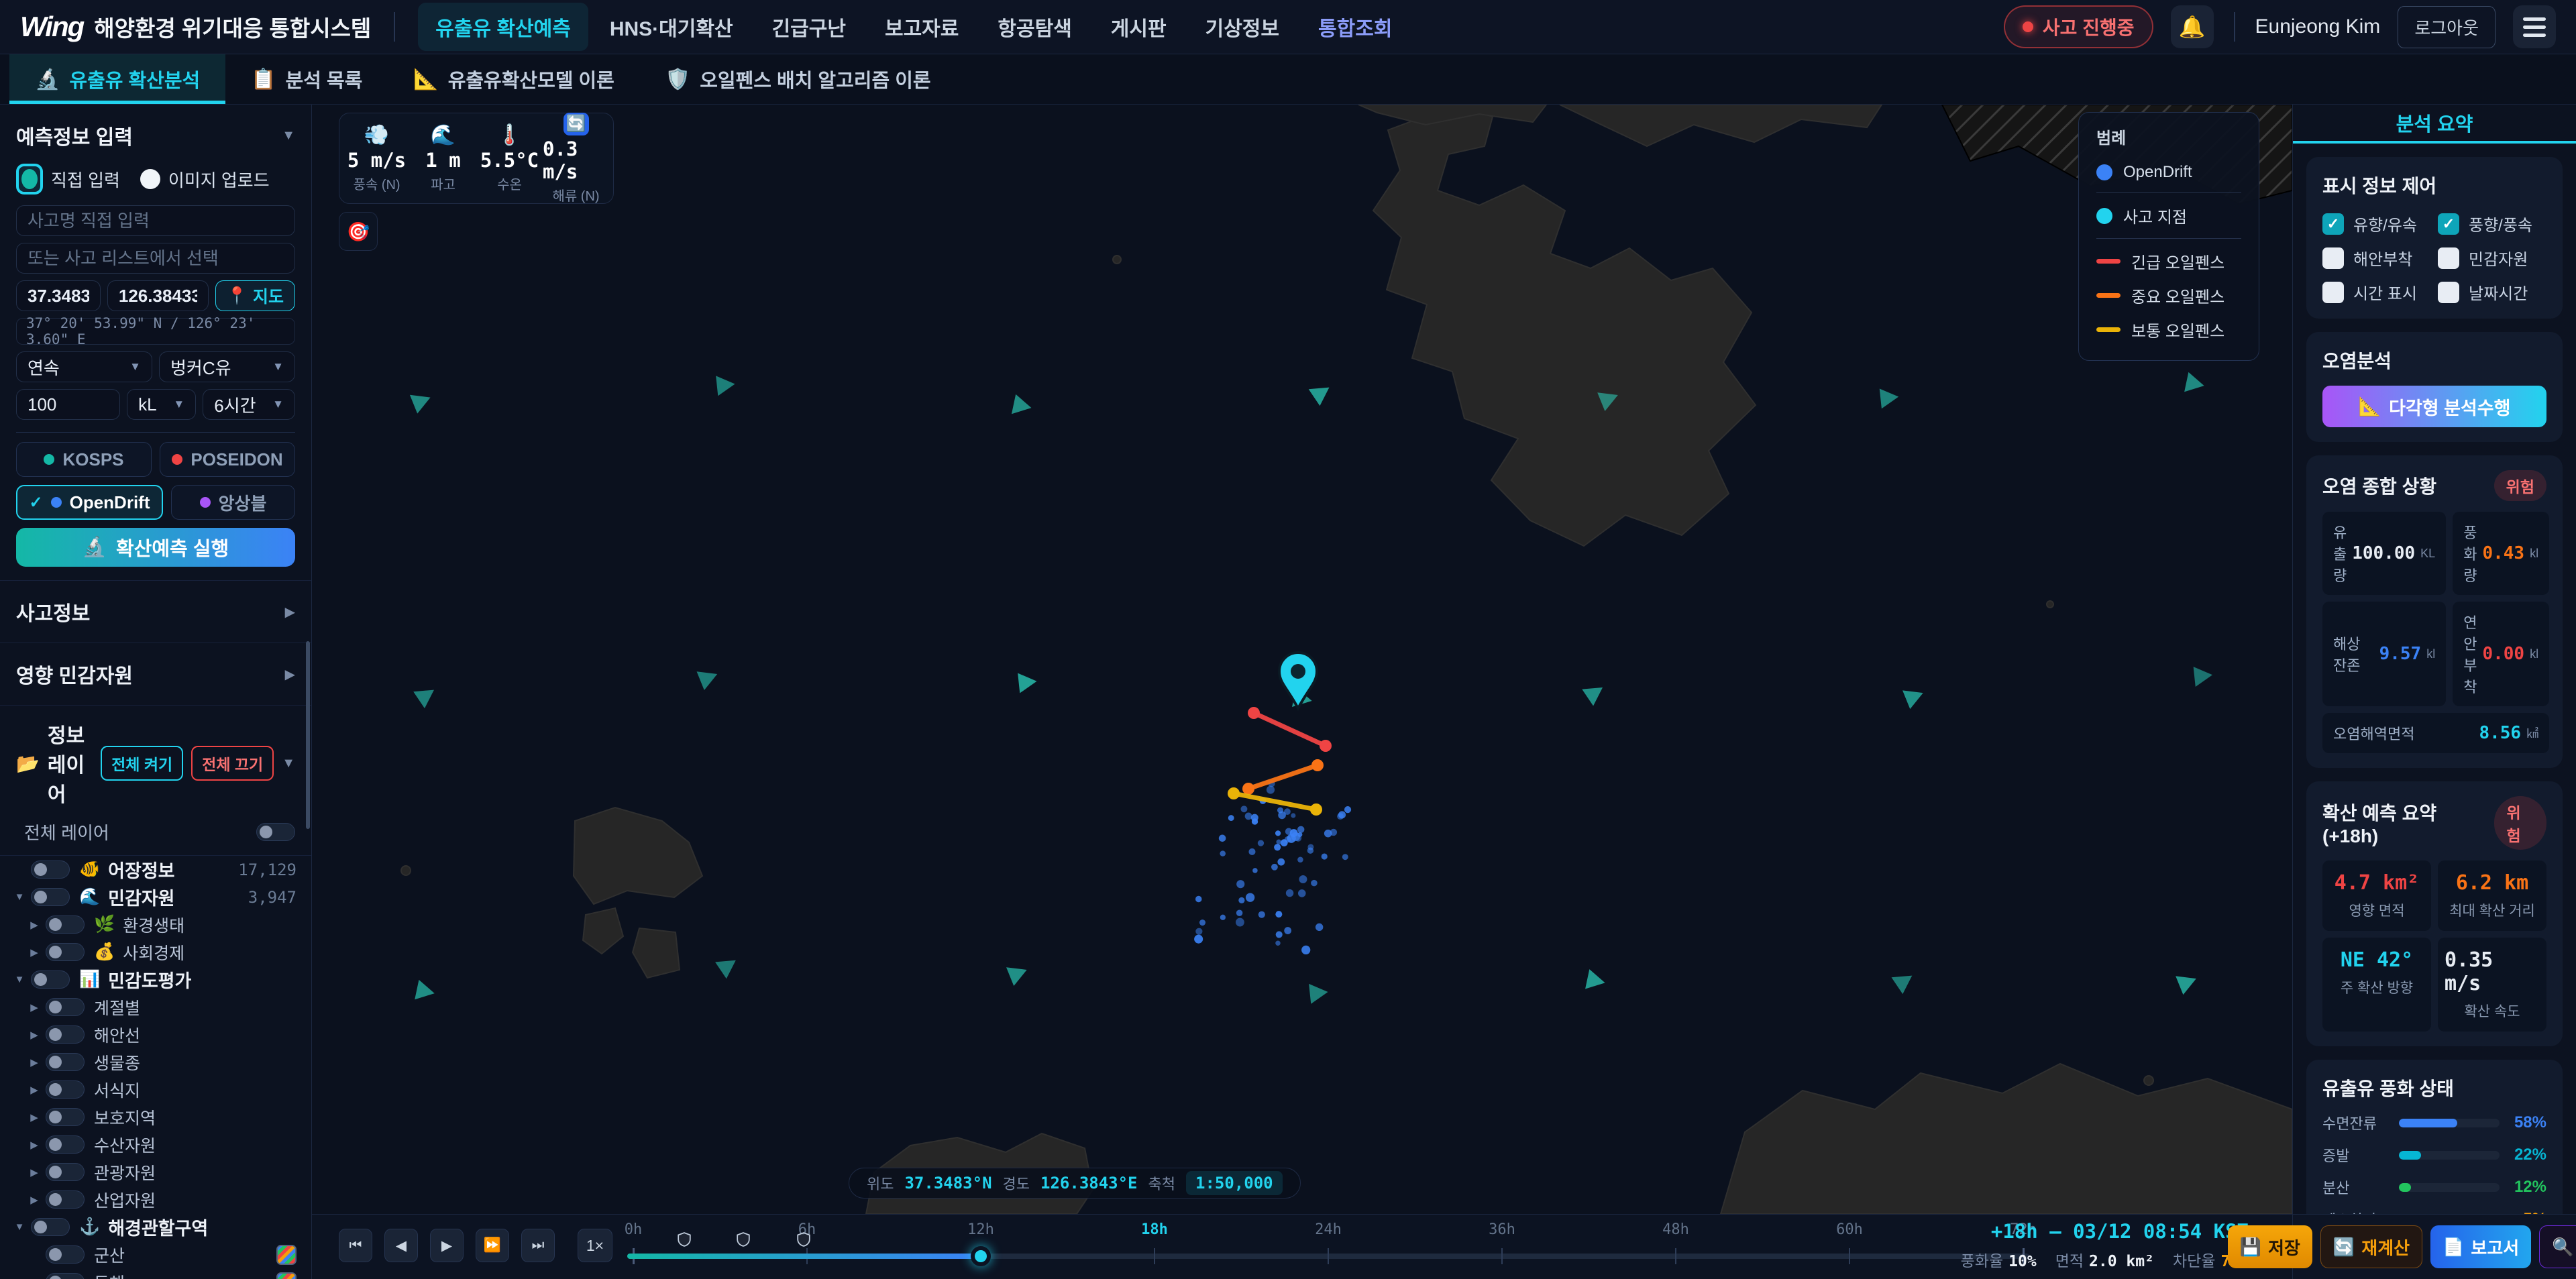  What do you see at coordinates (308, 735) in the screenshot?
I see `sidebar-scrollbar` at bounding box center [308, 735].